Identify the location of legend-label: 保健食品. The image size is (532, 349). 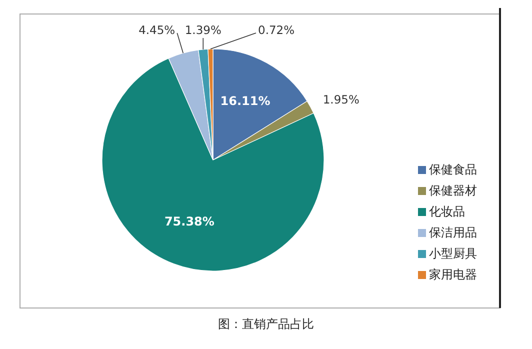
(453, 169).